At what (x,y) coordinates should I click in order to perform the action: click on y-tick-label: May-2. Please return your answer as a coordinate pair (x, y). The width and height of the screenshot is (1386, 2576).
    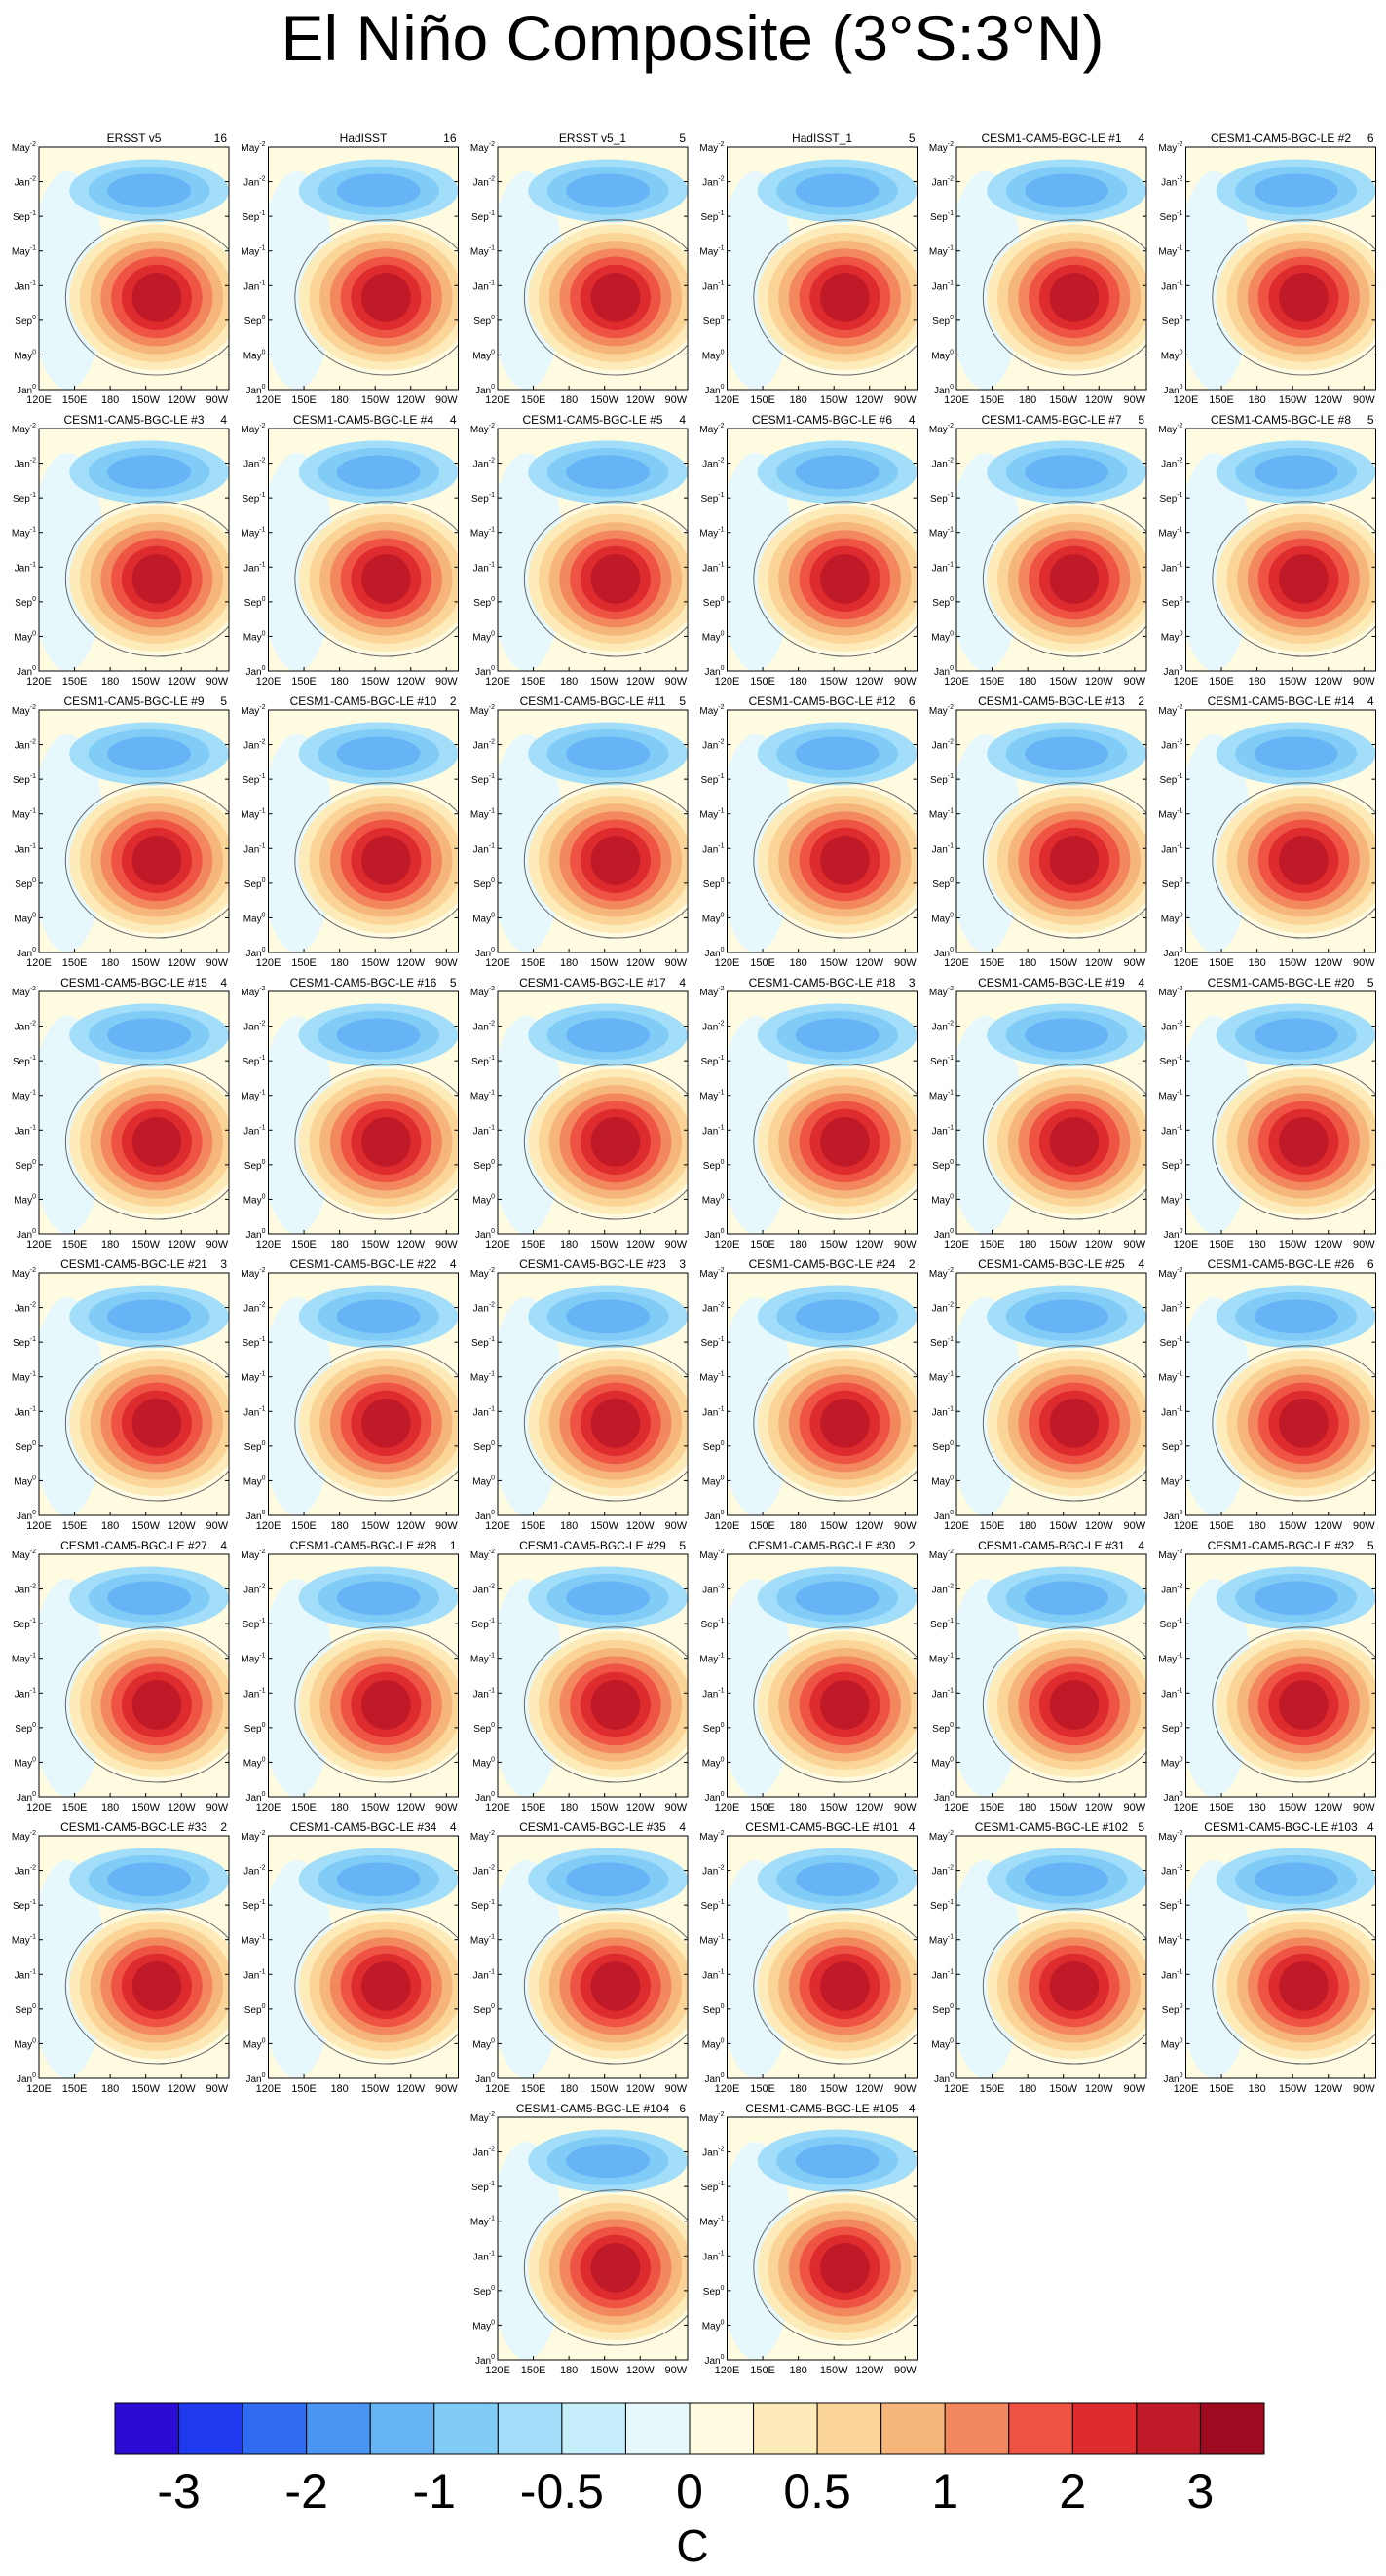
    Looking at the image, I should click on (1170, 429).